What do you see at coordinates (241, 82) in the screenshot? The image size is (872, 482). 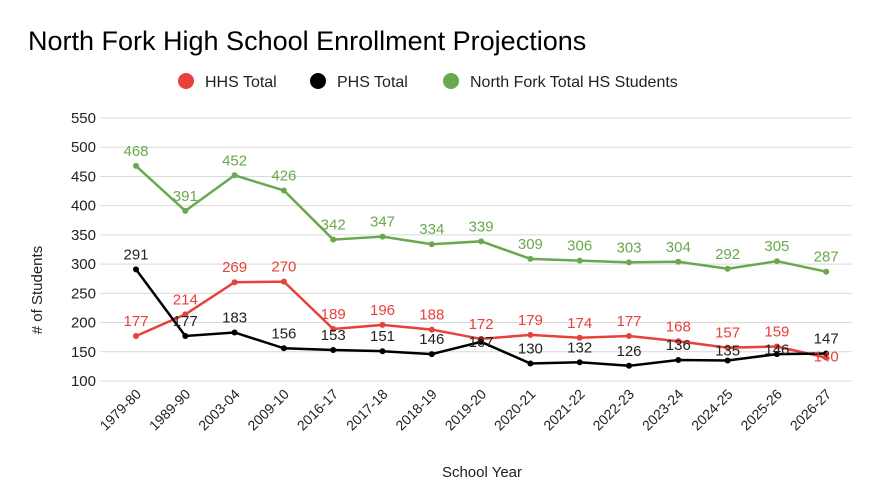 I see `legend-label: HHS Total` at bounding box center [241, 82].